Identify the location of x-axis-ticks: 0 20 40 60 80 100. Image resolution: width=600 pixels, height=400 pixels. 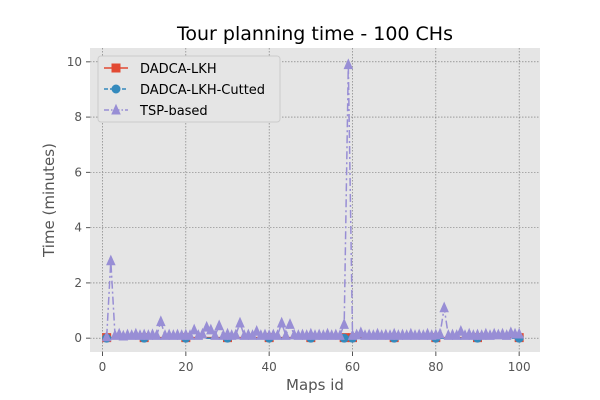
(315, 363).